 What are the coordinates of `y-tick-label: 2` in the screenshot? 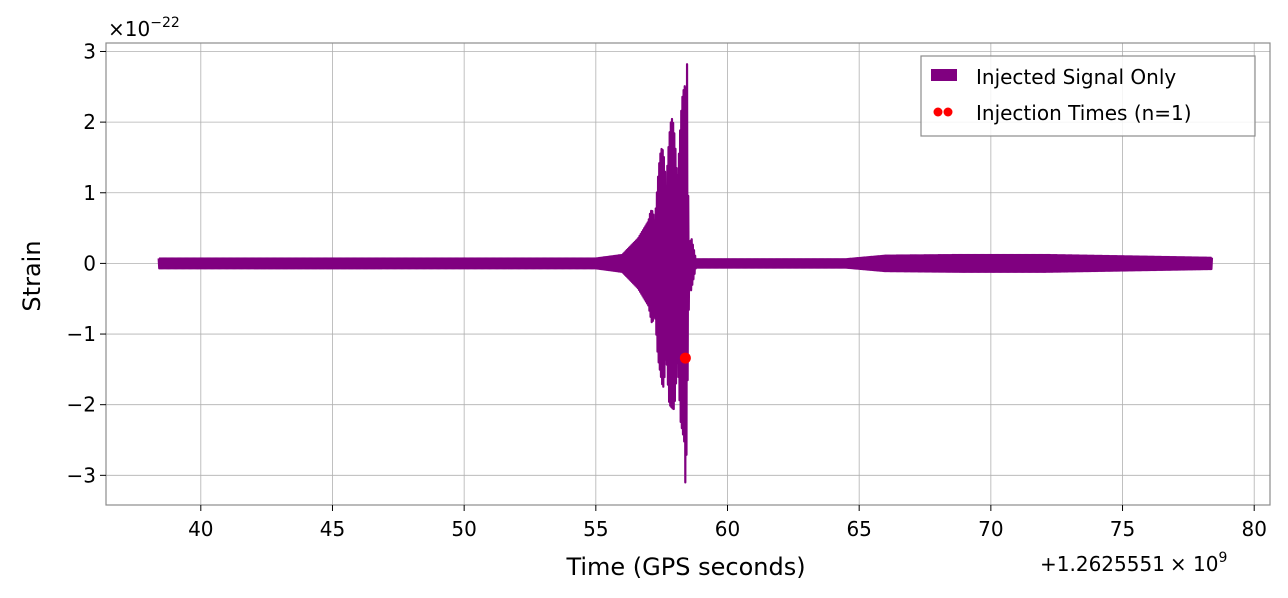 It's located at (89, 122).